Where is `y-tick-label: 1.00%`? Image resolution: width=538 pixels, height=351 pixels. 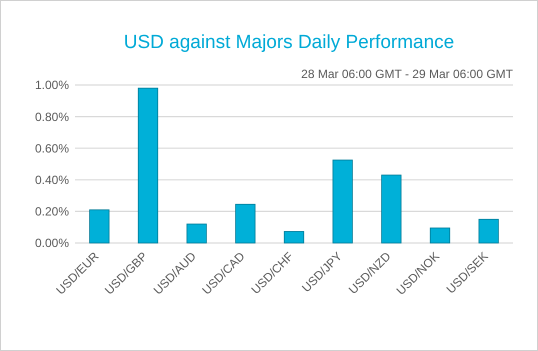 y-tick-label: 1.00% is located at coordinates (52, 85).